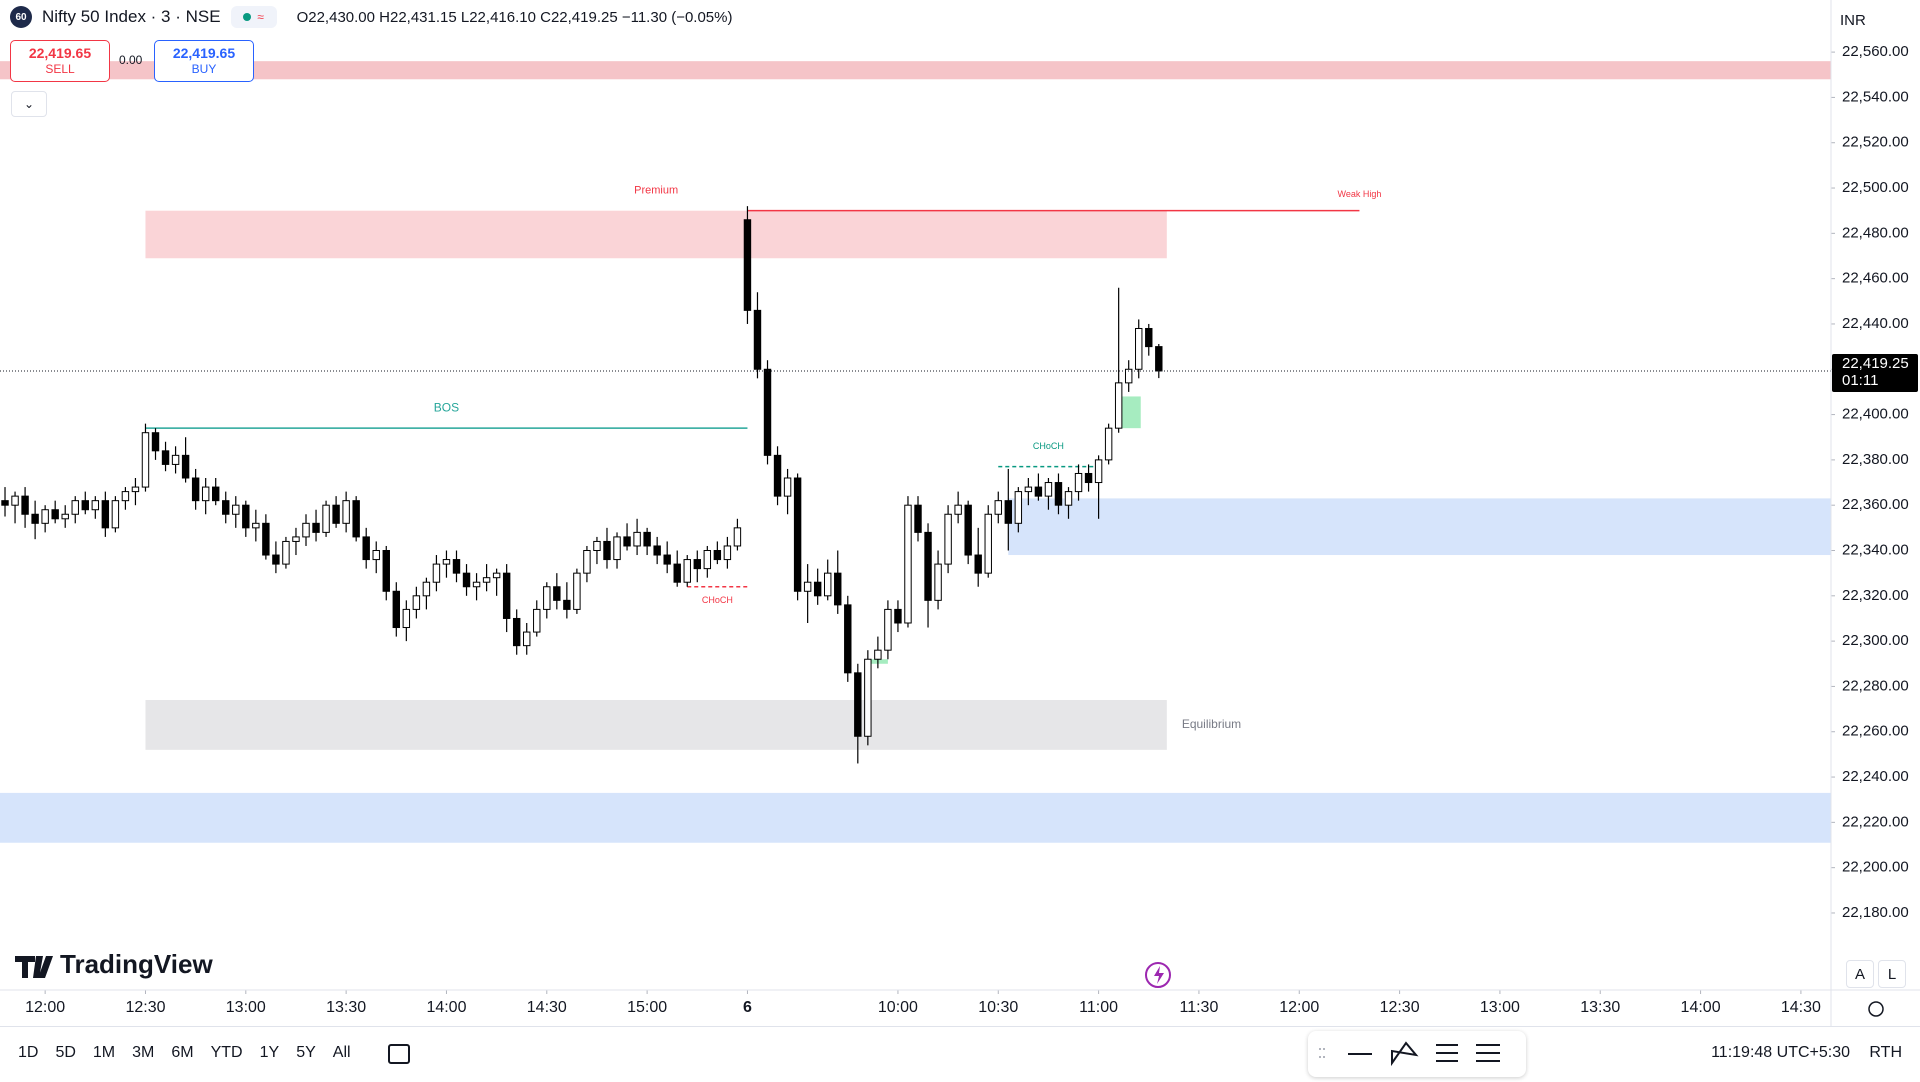  What do you see at coordinates (446, 1007) in the screenshot?
I see `x-tick-label: 14:00` at bounding box center [446, 1007].